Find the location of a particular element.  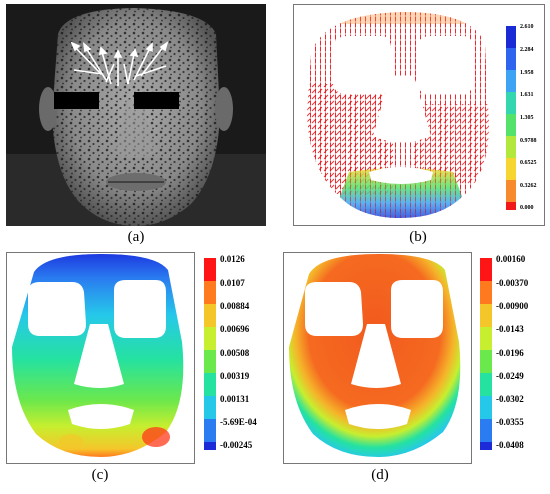

cb-c-tick-3: 0.00696 is located at coordinates (235, 329).